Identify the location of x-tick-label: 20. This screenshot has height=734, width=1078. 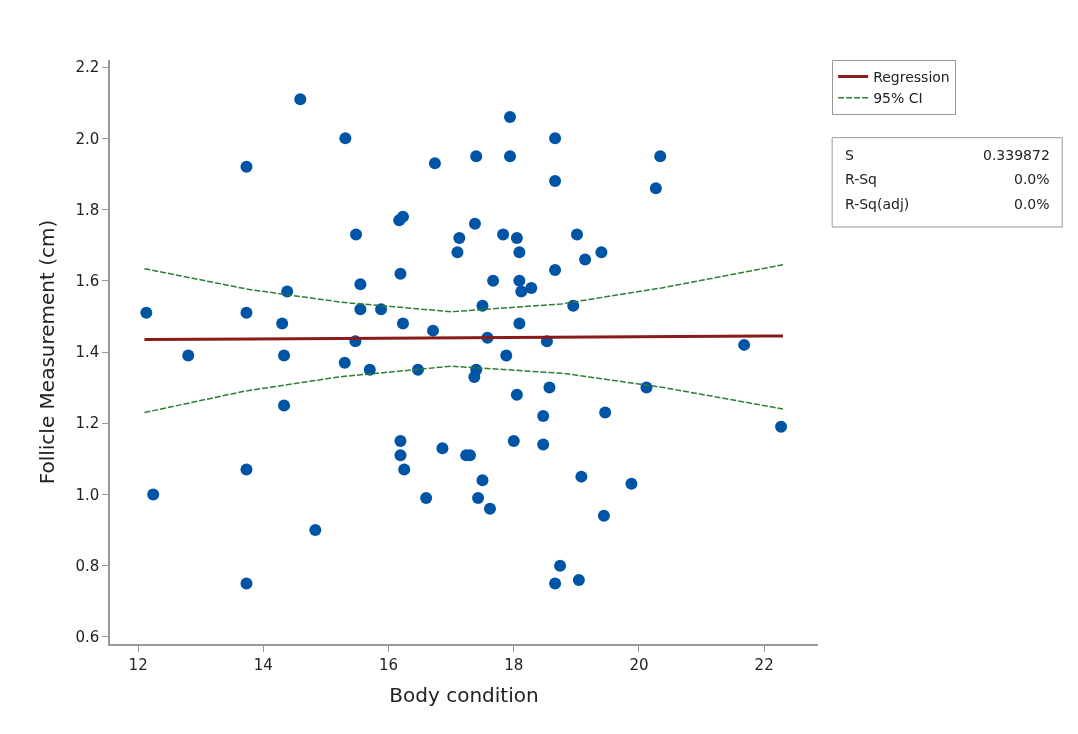
(639, 664).